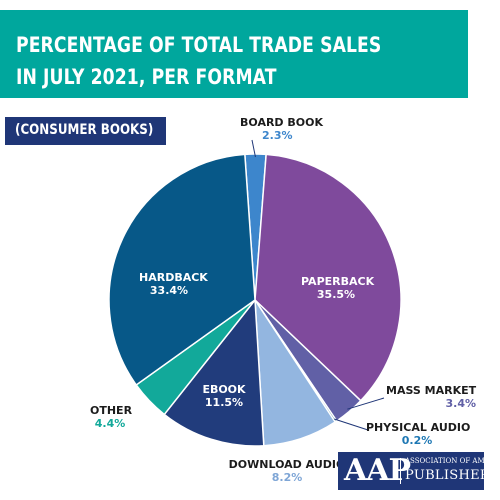  What do you see at coordinates (224, 402) in the screenshot?
I see `label-ebook-value: 11.5%` at bounding box center [224, 402].